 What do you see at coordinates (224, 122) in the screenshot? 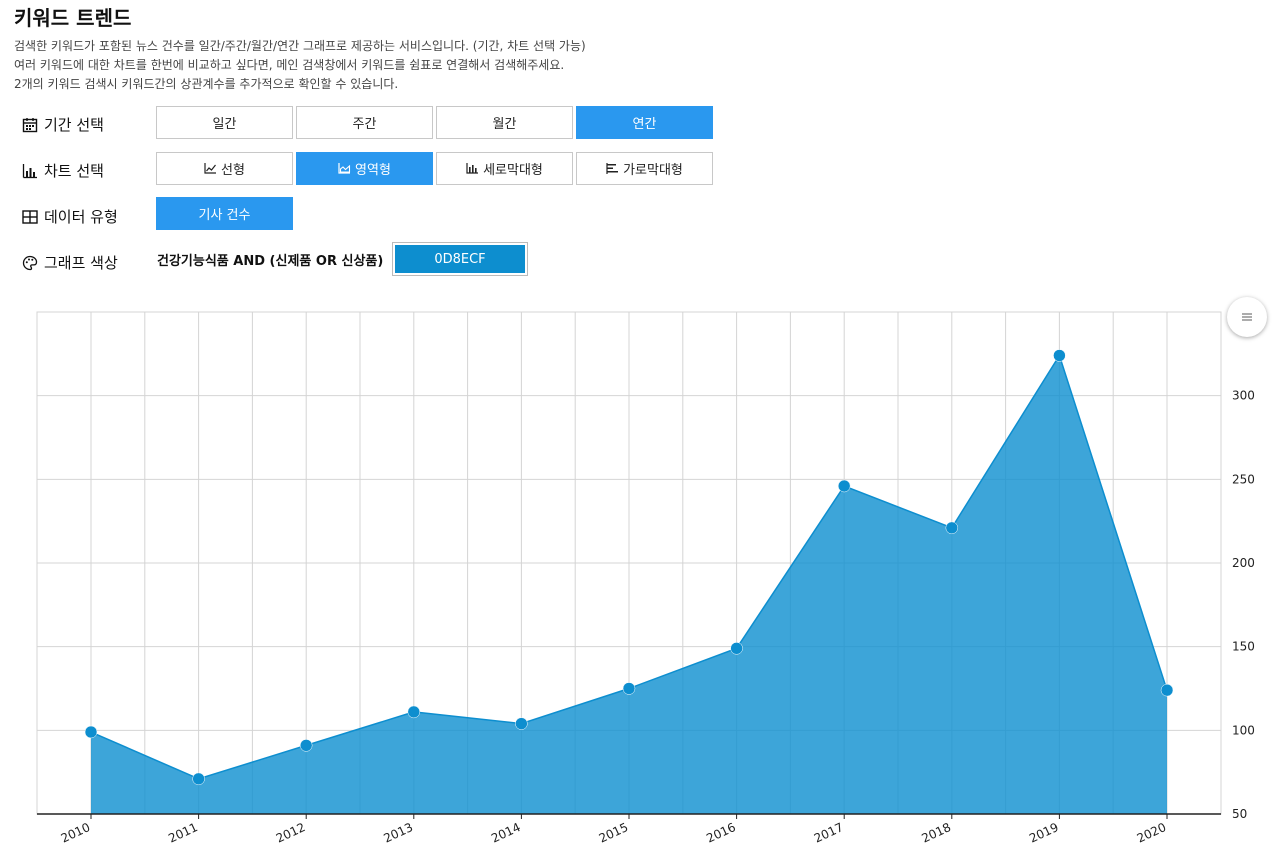
I see `period-daily-button: 일간` at bounding box center [224, 122].